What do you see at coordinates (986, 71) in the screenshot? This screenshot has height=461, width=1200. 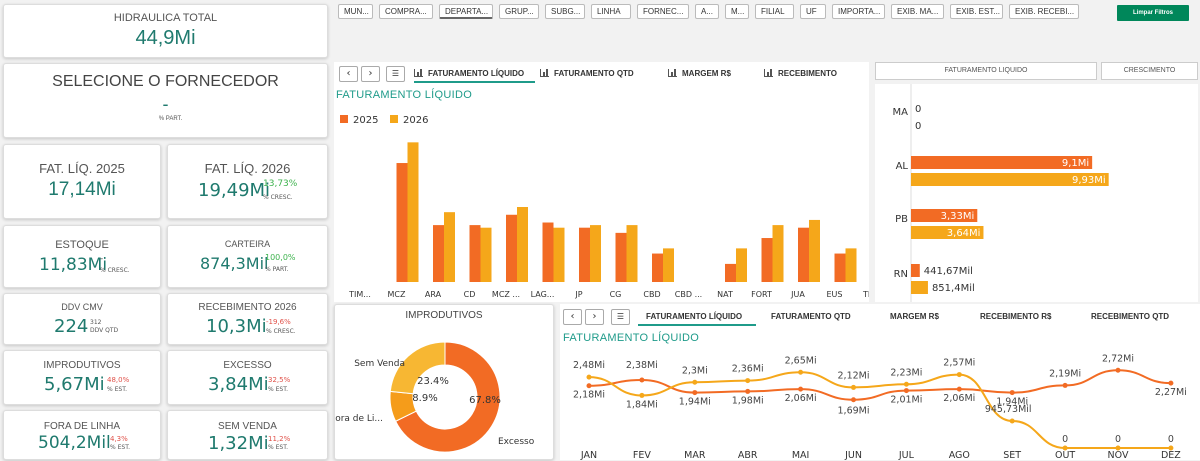 I see `button-faturamento-liquido: FATURAMENTO LIQUIDO` at bounding box center [986, 71].